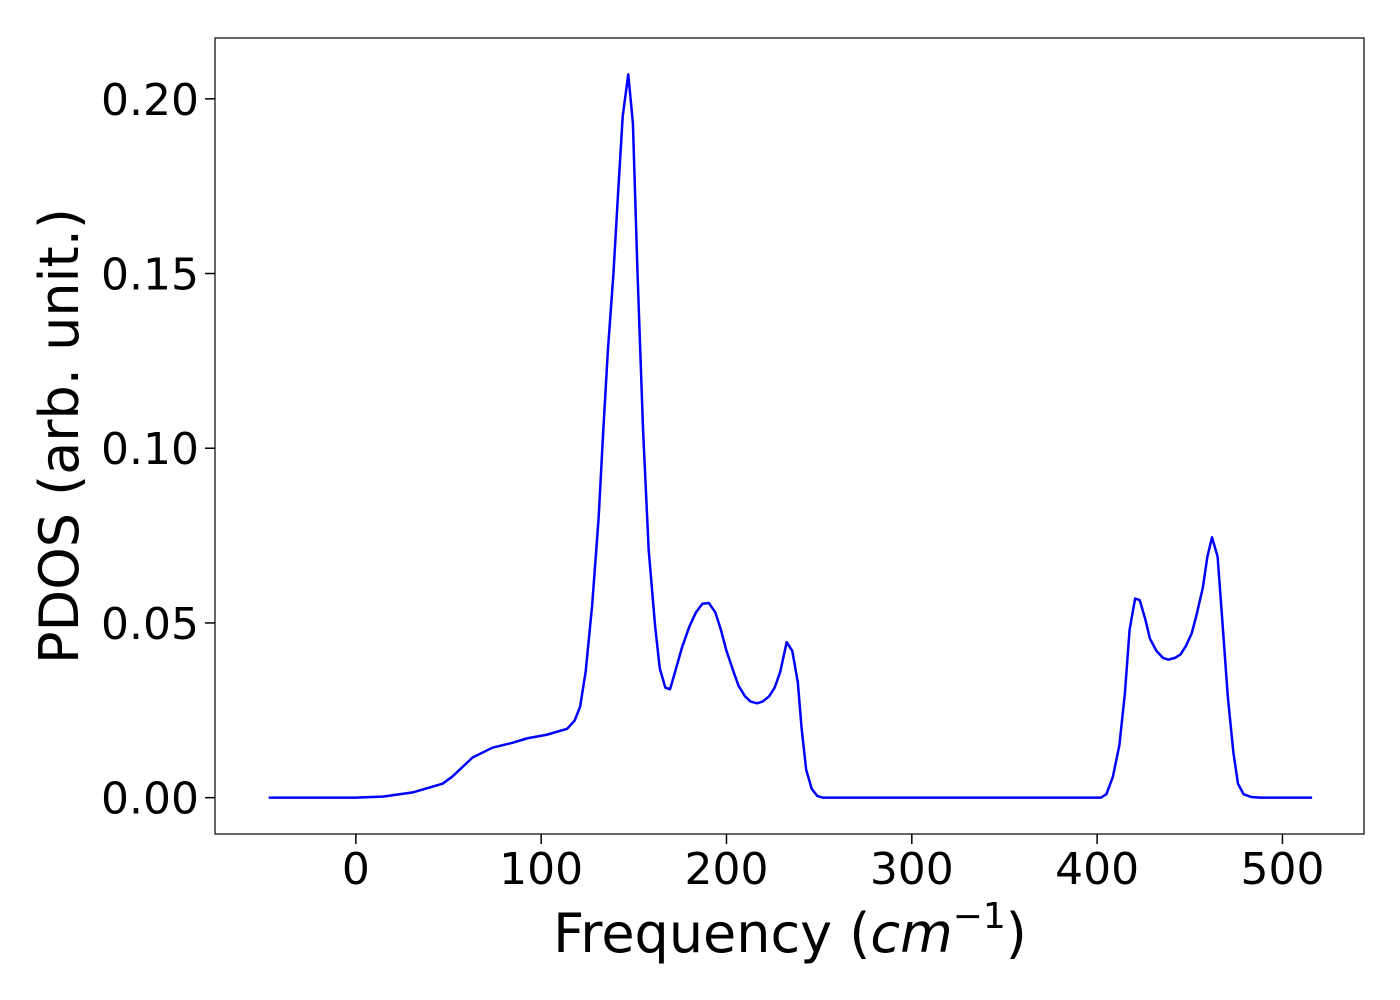  What do you see at coordinates (150, 624) in the screenshot?
I see `y-tick-label: 0.05` at bounding box center [150, 624].